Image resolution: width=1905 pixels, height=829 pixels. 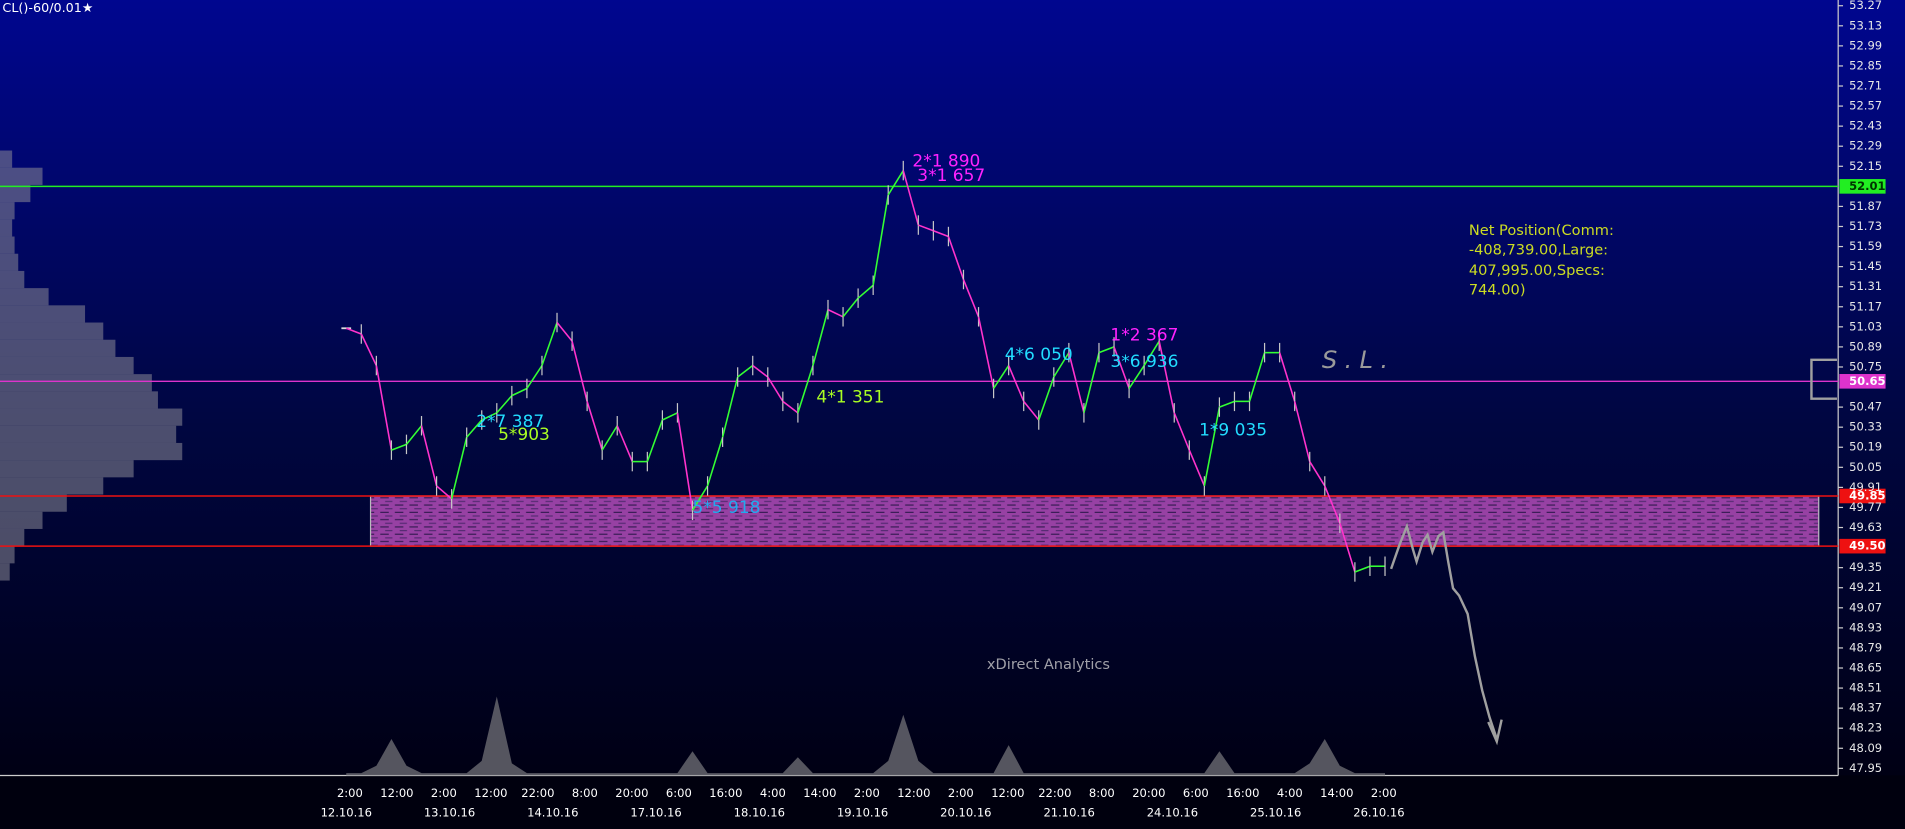 I want to click on x-date-label: 25.10.16, so click(x=1275, y=813).